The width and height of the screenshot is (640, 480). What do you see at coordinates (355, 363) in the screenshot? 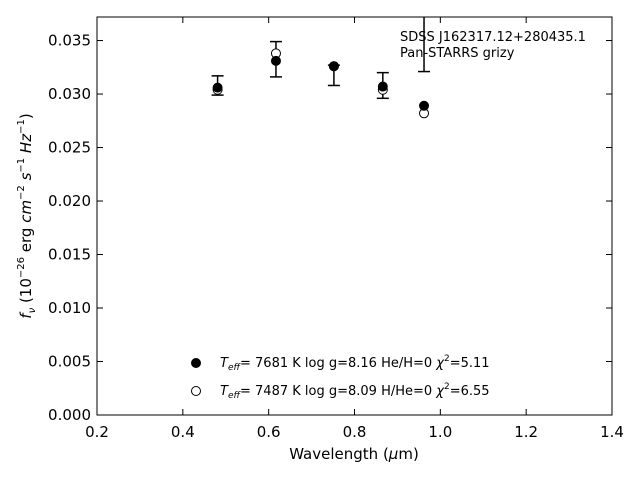
I see `legend-entry-1: Teff= 7681 K log g=8.16 He/H=0 χ2=5.11` at bounding box center [355, 363].